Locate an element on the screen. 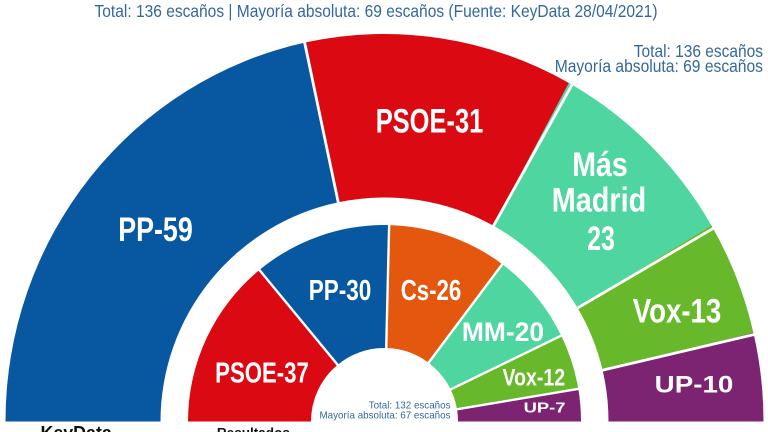 Image resolution: width=768 pixels, height=432 pixels. svg-text: UP-7 is located at coordinates (545, 408).